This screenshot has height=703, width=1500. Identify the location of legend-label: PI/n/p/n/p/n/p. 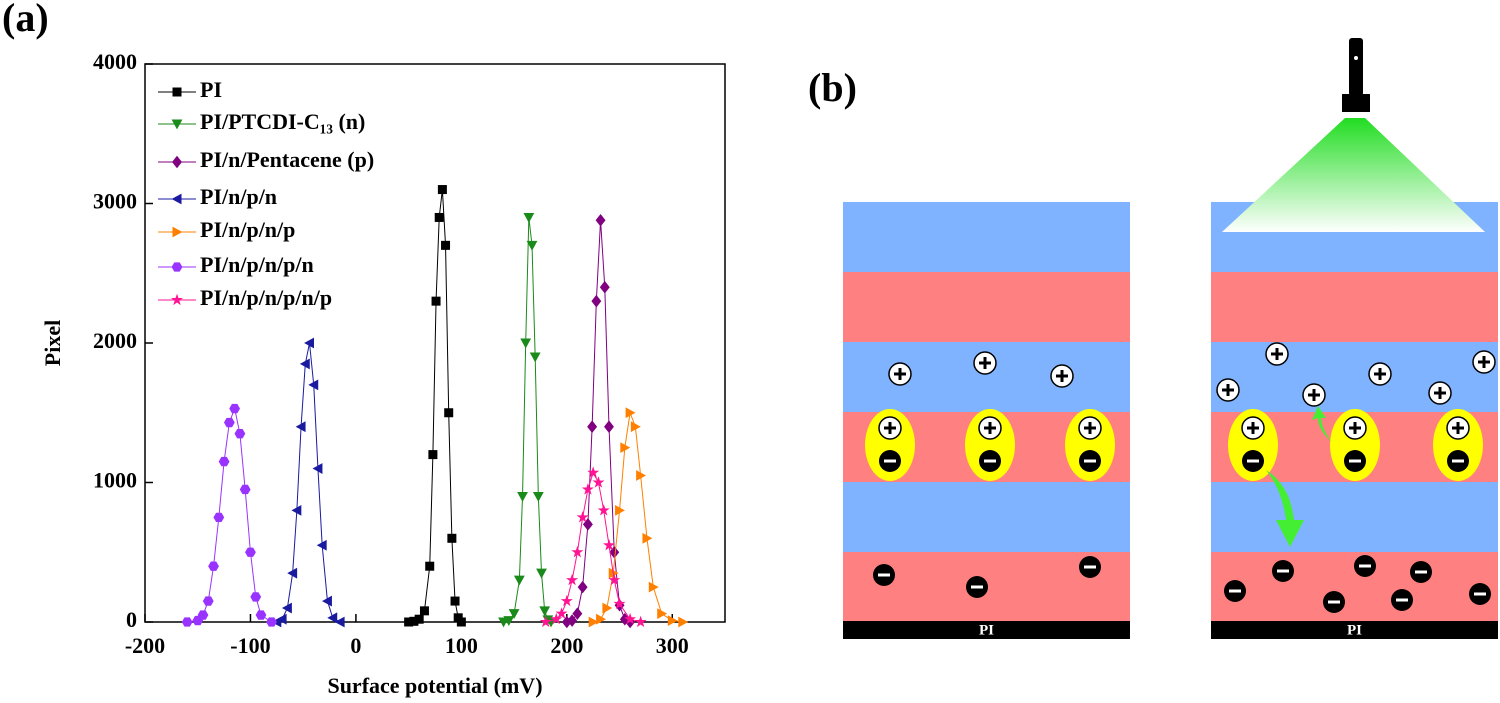
(266, 297).